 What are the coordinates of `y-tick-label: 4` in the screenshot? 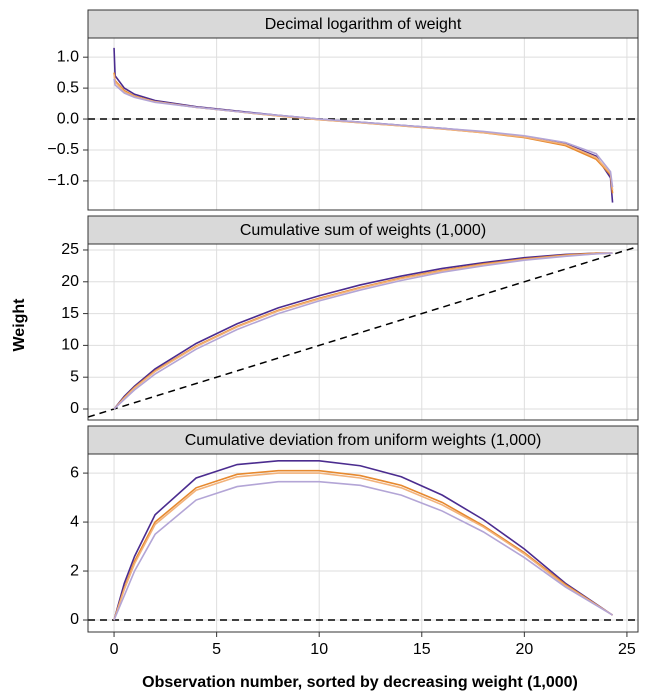 It's located at (74, 521).